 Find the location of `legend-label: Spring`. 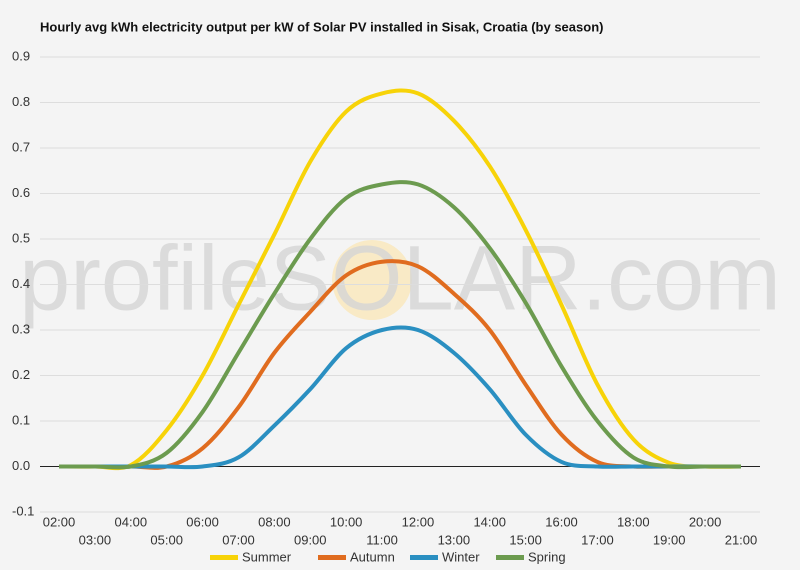

legend-label: Spring is located at coordinates (547, 556).